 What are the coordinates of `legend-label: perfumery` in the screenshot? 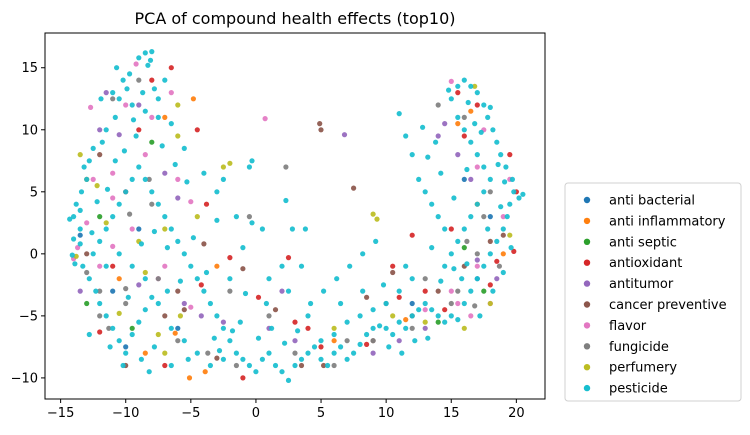 It's located at (643, 368).